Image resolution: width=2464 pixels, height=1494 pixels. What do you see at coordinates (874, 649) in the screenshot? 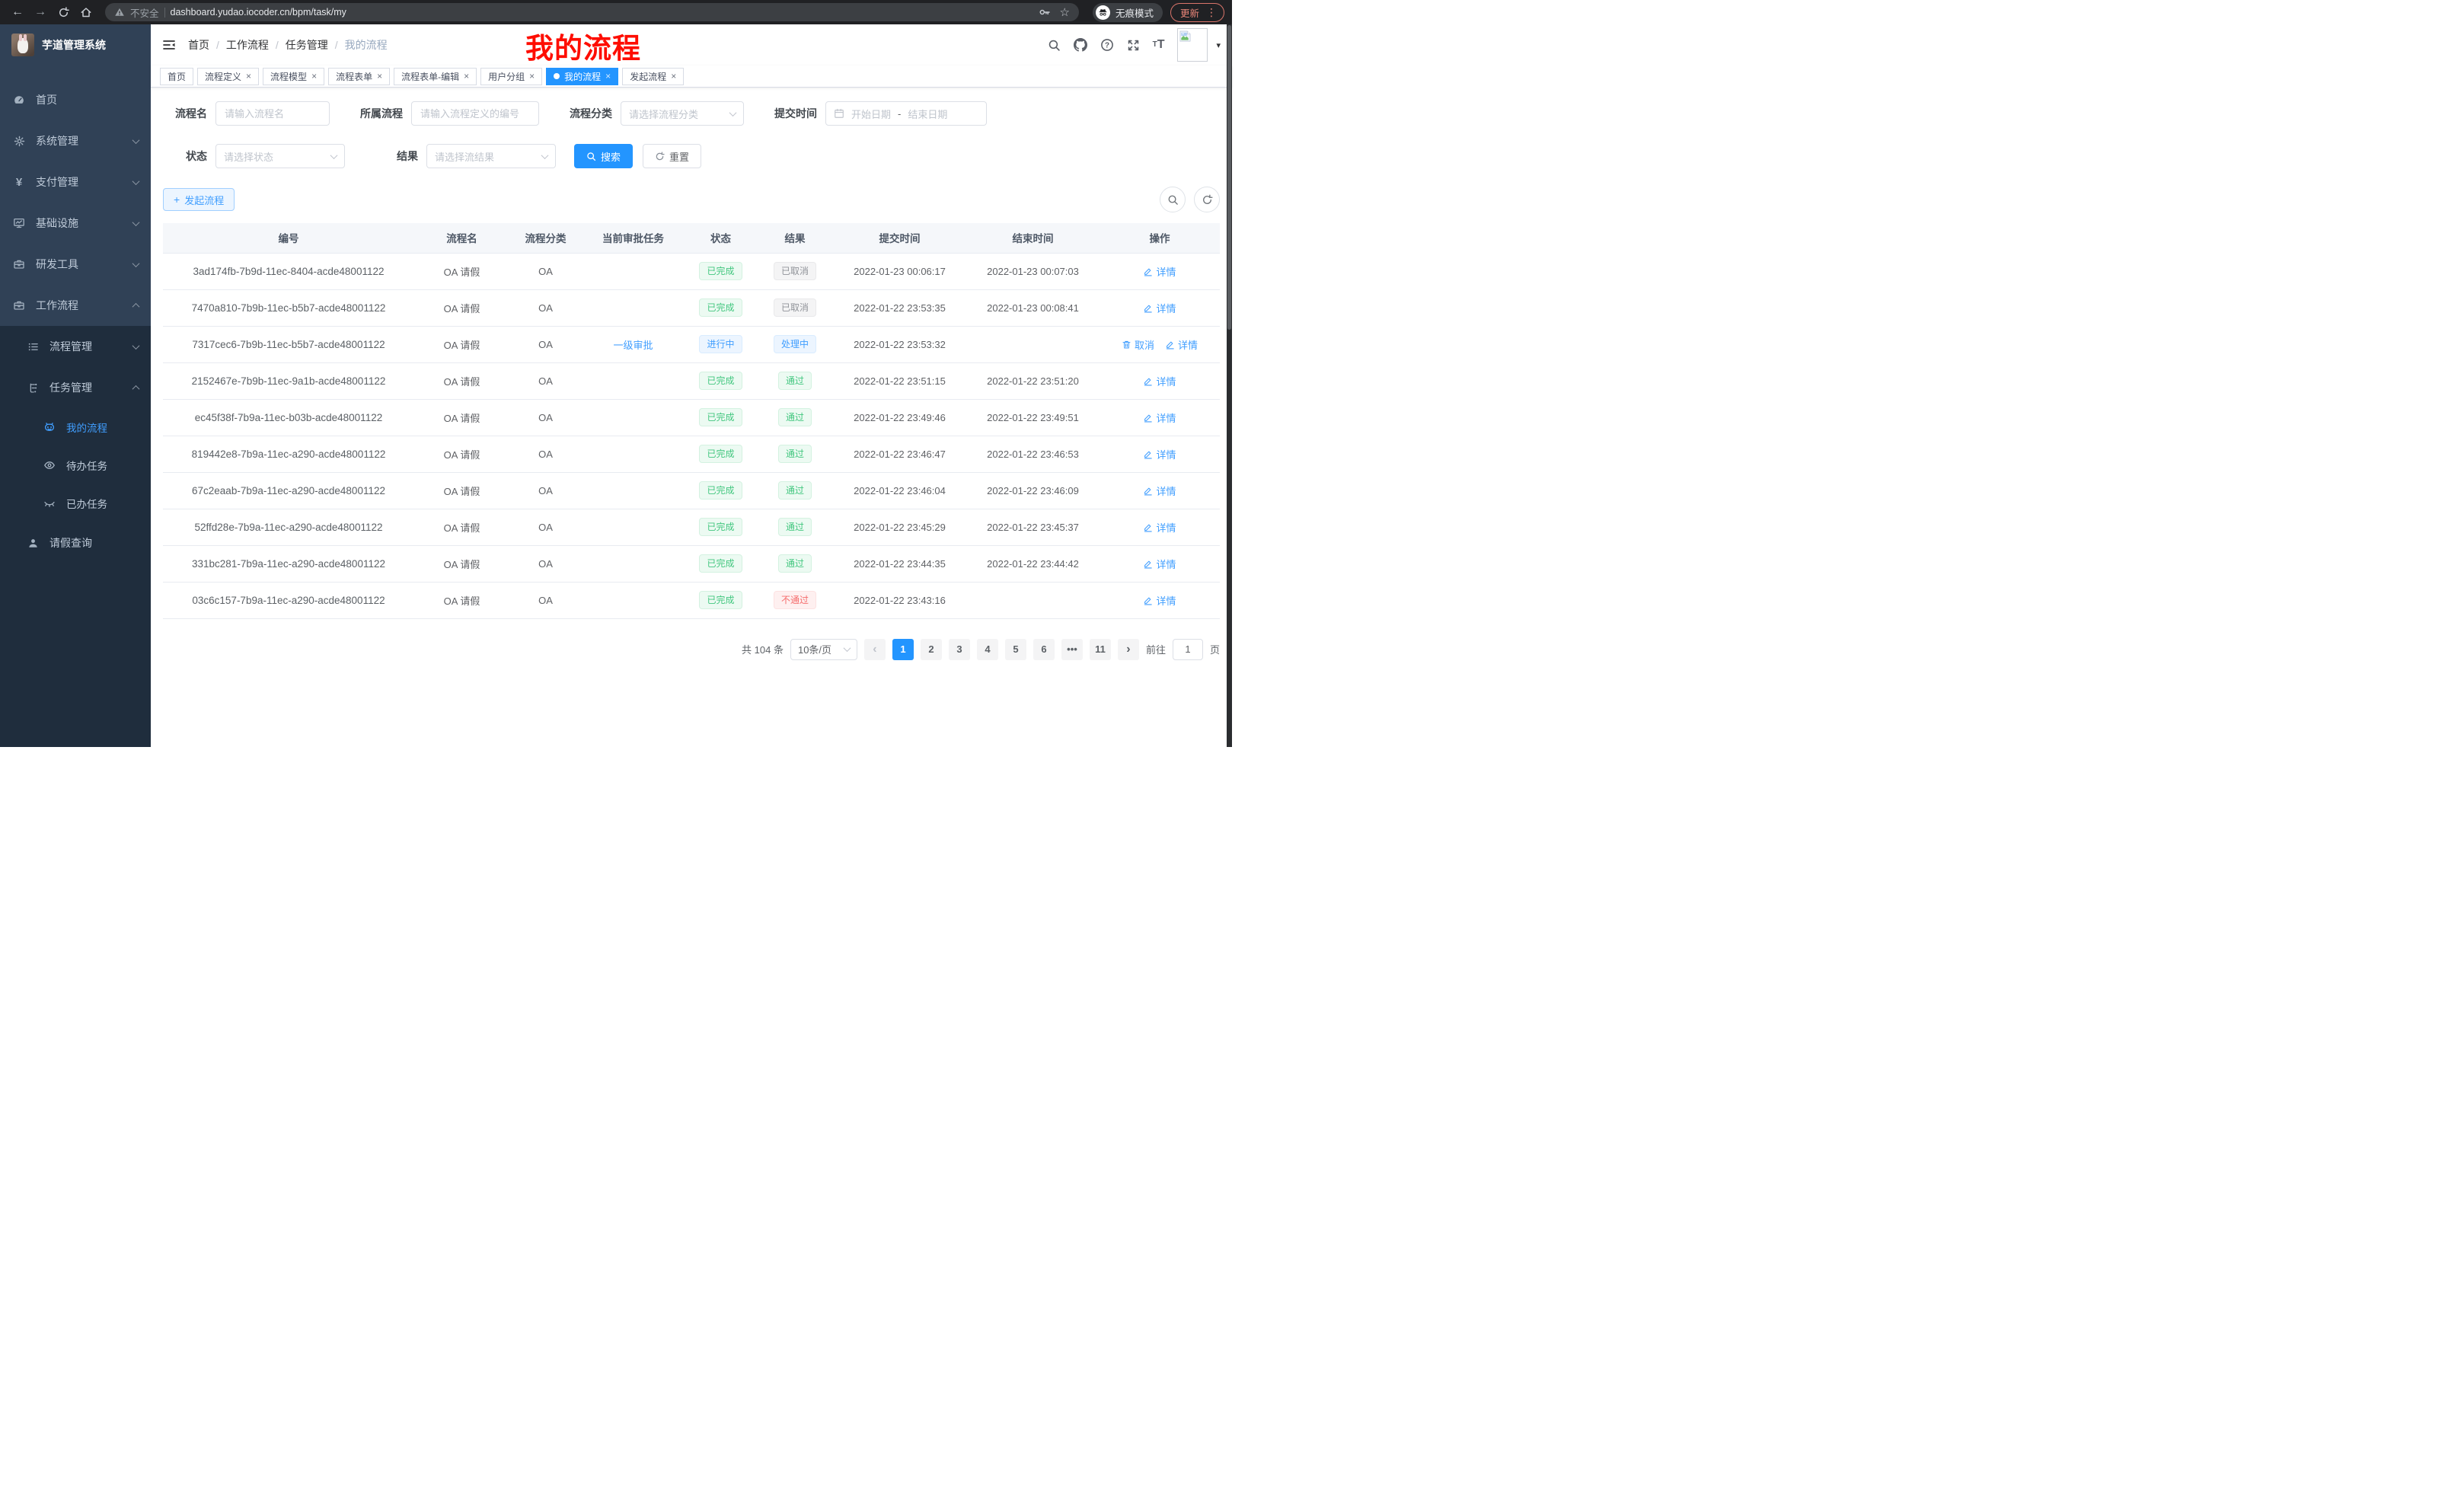
I see `prev-page-button` at bounding box center [874, 649].